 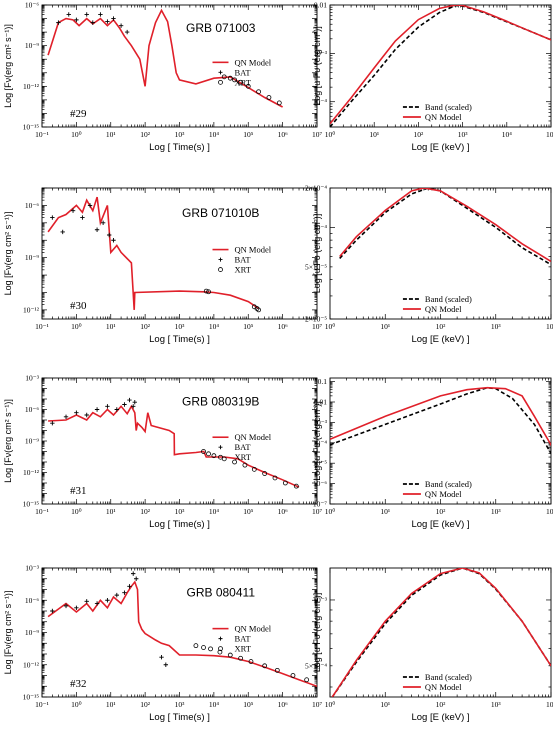 I want to click on burst-number: #30, so click(x=78, y=306).